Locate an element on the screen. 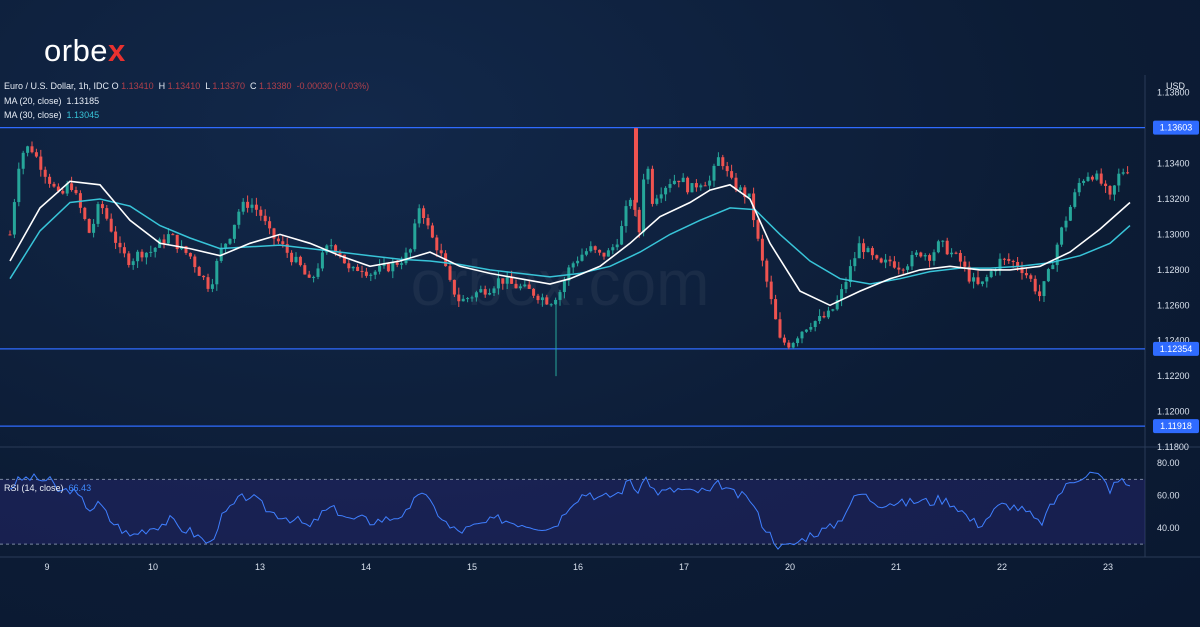  price-tick-label: 1.13000 is located at coordinates (1173, 234).